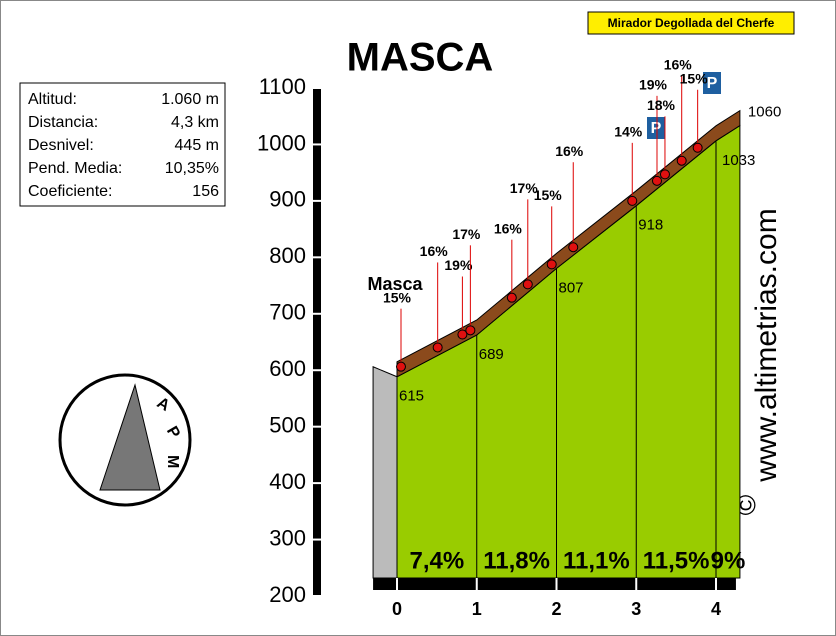  What do you see at coordinates (195, 122) in the screenshot?
I see `info-value: 4,3 km` at bounding box center [195, 122].